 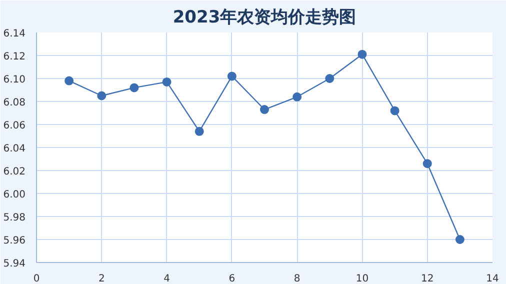 I want to click on x-tick-label: 8, so click(x=297, y=279).